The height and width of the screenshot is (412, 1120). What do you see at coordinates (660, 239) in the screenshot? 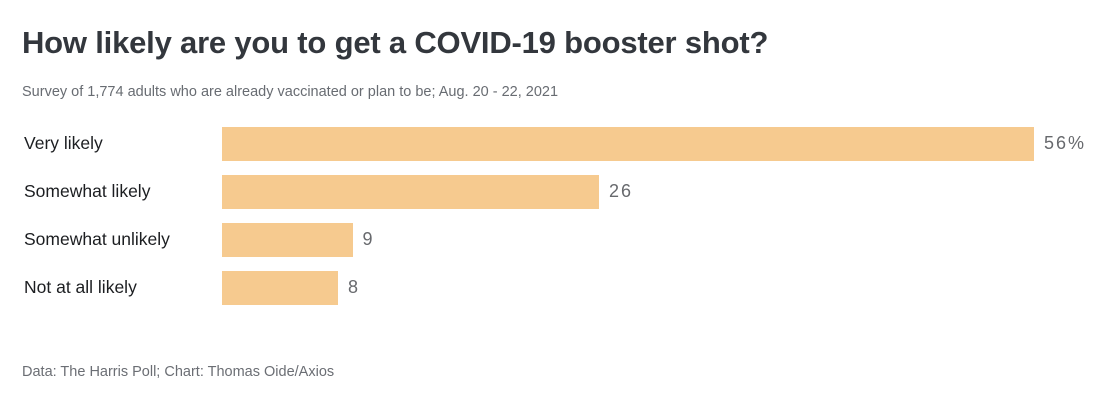
I see `bar-track: 9` at bounding box center [660, 239].